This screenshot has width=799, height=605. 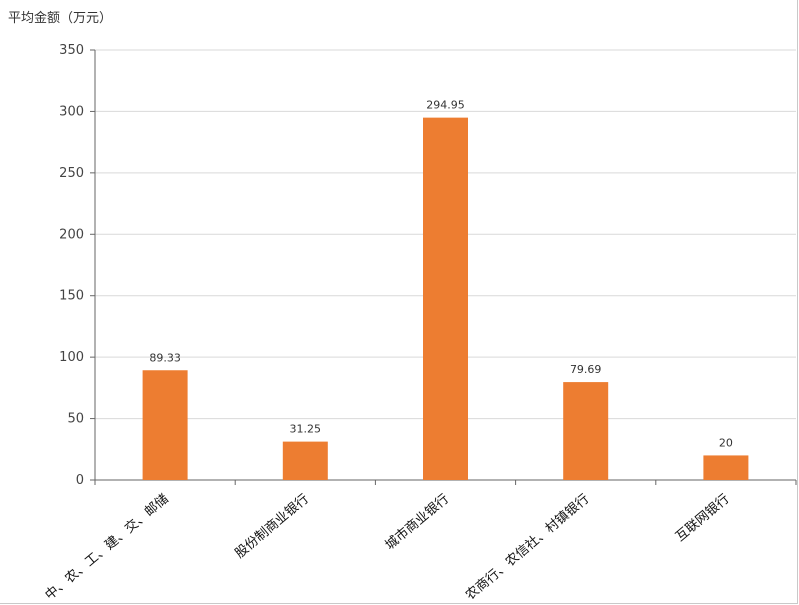 I want to click on data-label: 20, so click(x=726, y=442).